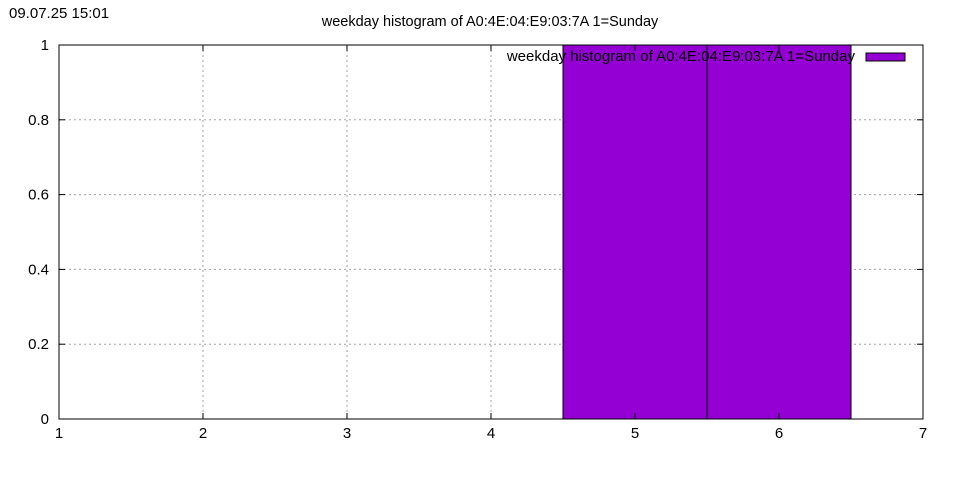  I want to click on y-tick-label: 1, so click(45, 45).